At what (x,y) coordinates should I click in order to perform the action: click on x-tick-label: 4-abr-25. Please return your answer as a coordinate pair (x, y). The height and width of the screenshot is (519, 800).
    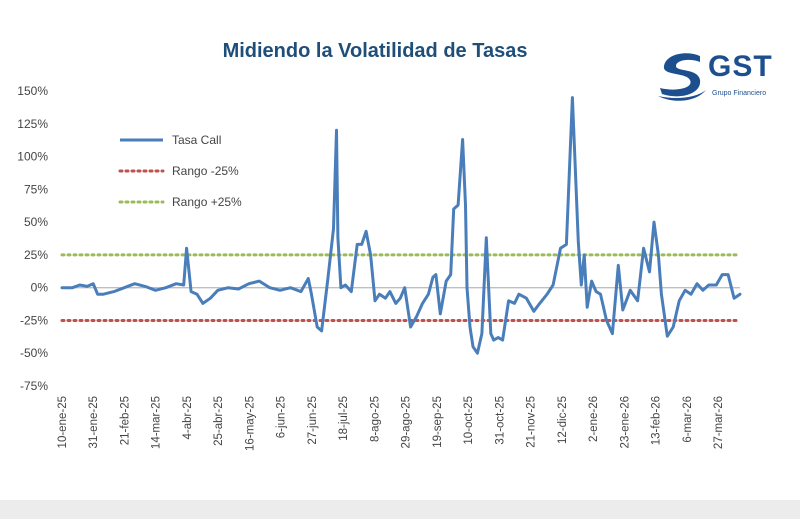
    Looking at the image, I should click on (188, 417).